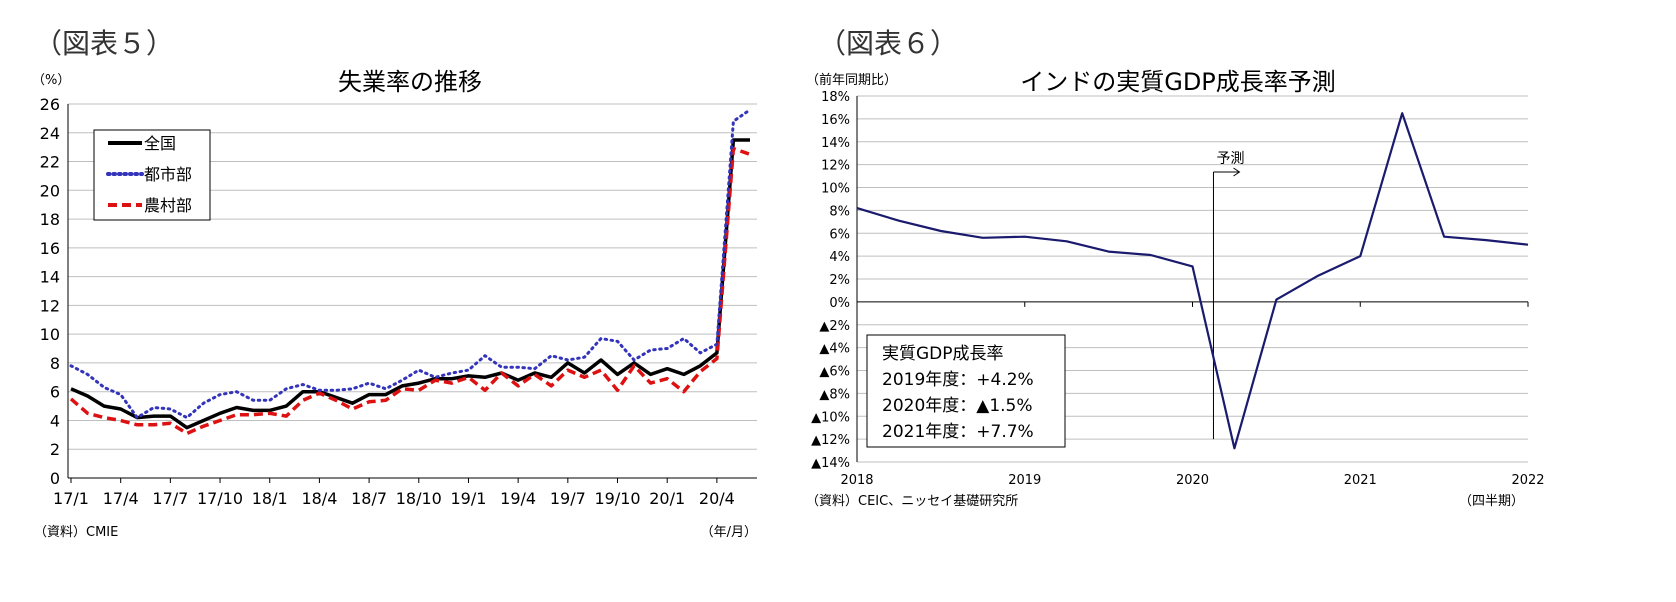 The width and height of the screenshot is (1676, 602). Describe the element at coordinates (220, 498) in the screenshot. I see `chart1-xtick-label: 17/10` at that location.